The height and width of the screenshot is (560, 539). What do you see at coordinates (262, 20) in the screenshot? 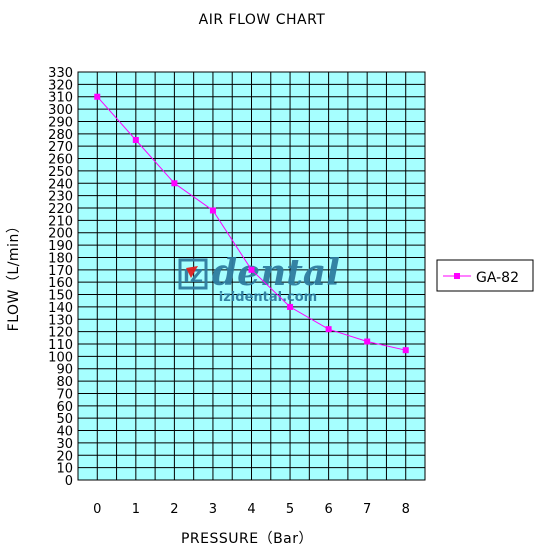
I see `chart-title: AIR FLOW CHART` at bounding box center [262, 20].